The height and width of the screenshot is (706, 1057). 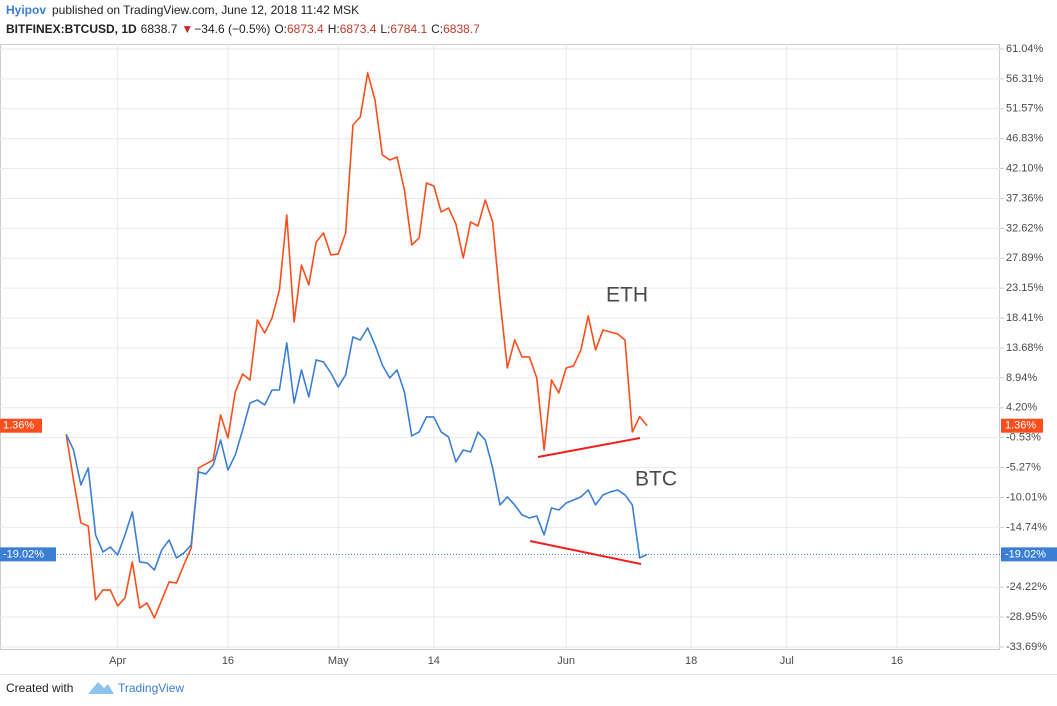 I want to click on x-tick-label: 14, so click(x=434, y=661).